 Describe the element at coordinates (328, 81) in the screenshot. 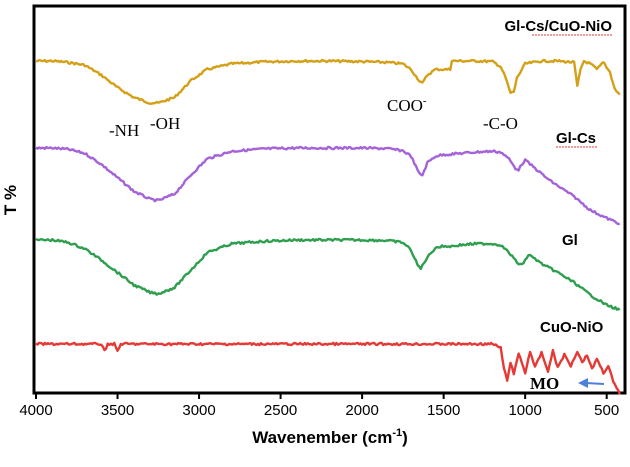

I see `series-line-gl-cs-cuo-nio` at that location.